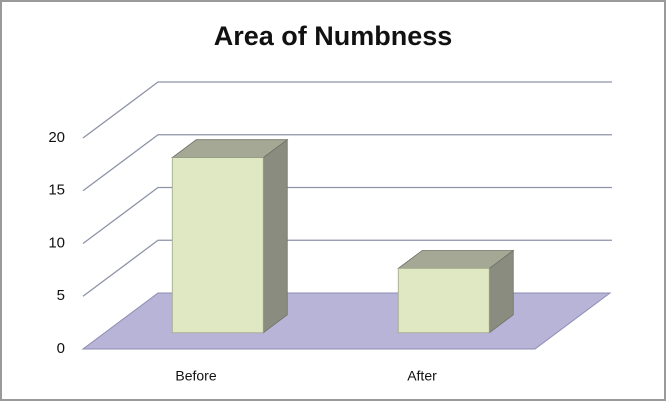 The image size is (666, 401). Describe the element at coordinates (275, 236) in the screenshot. I see `bar-side` at that location.